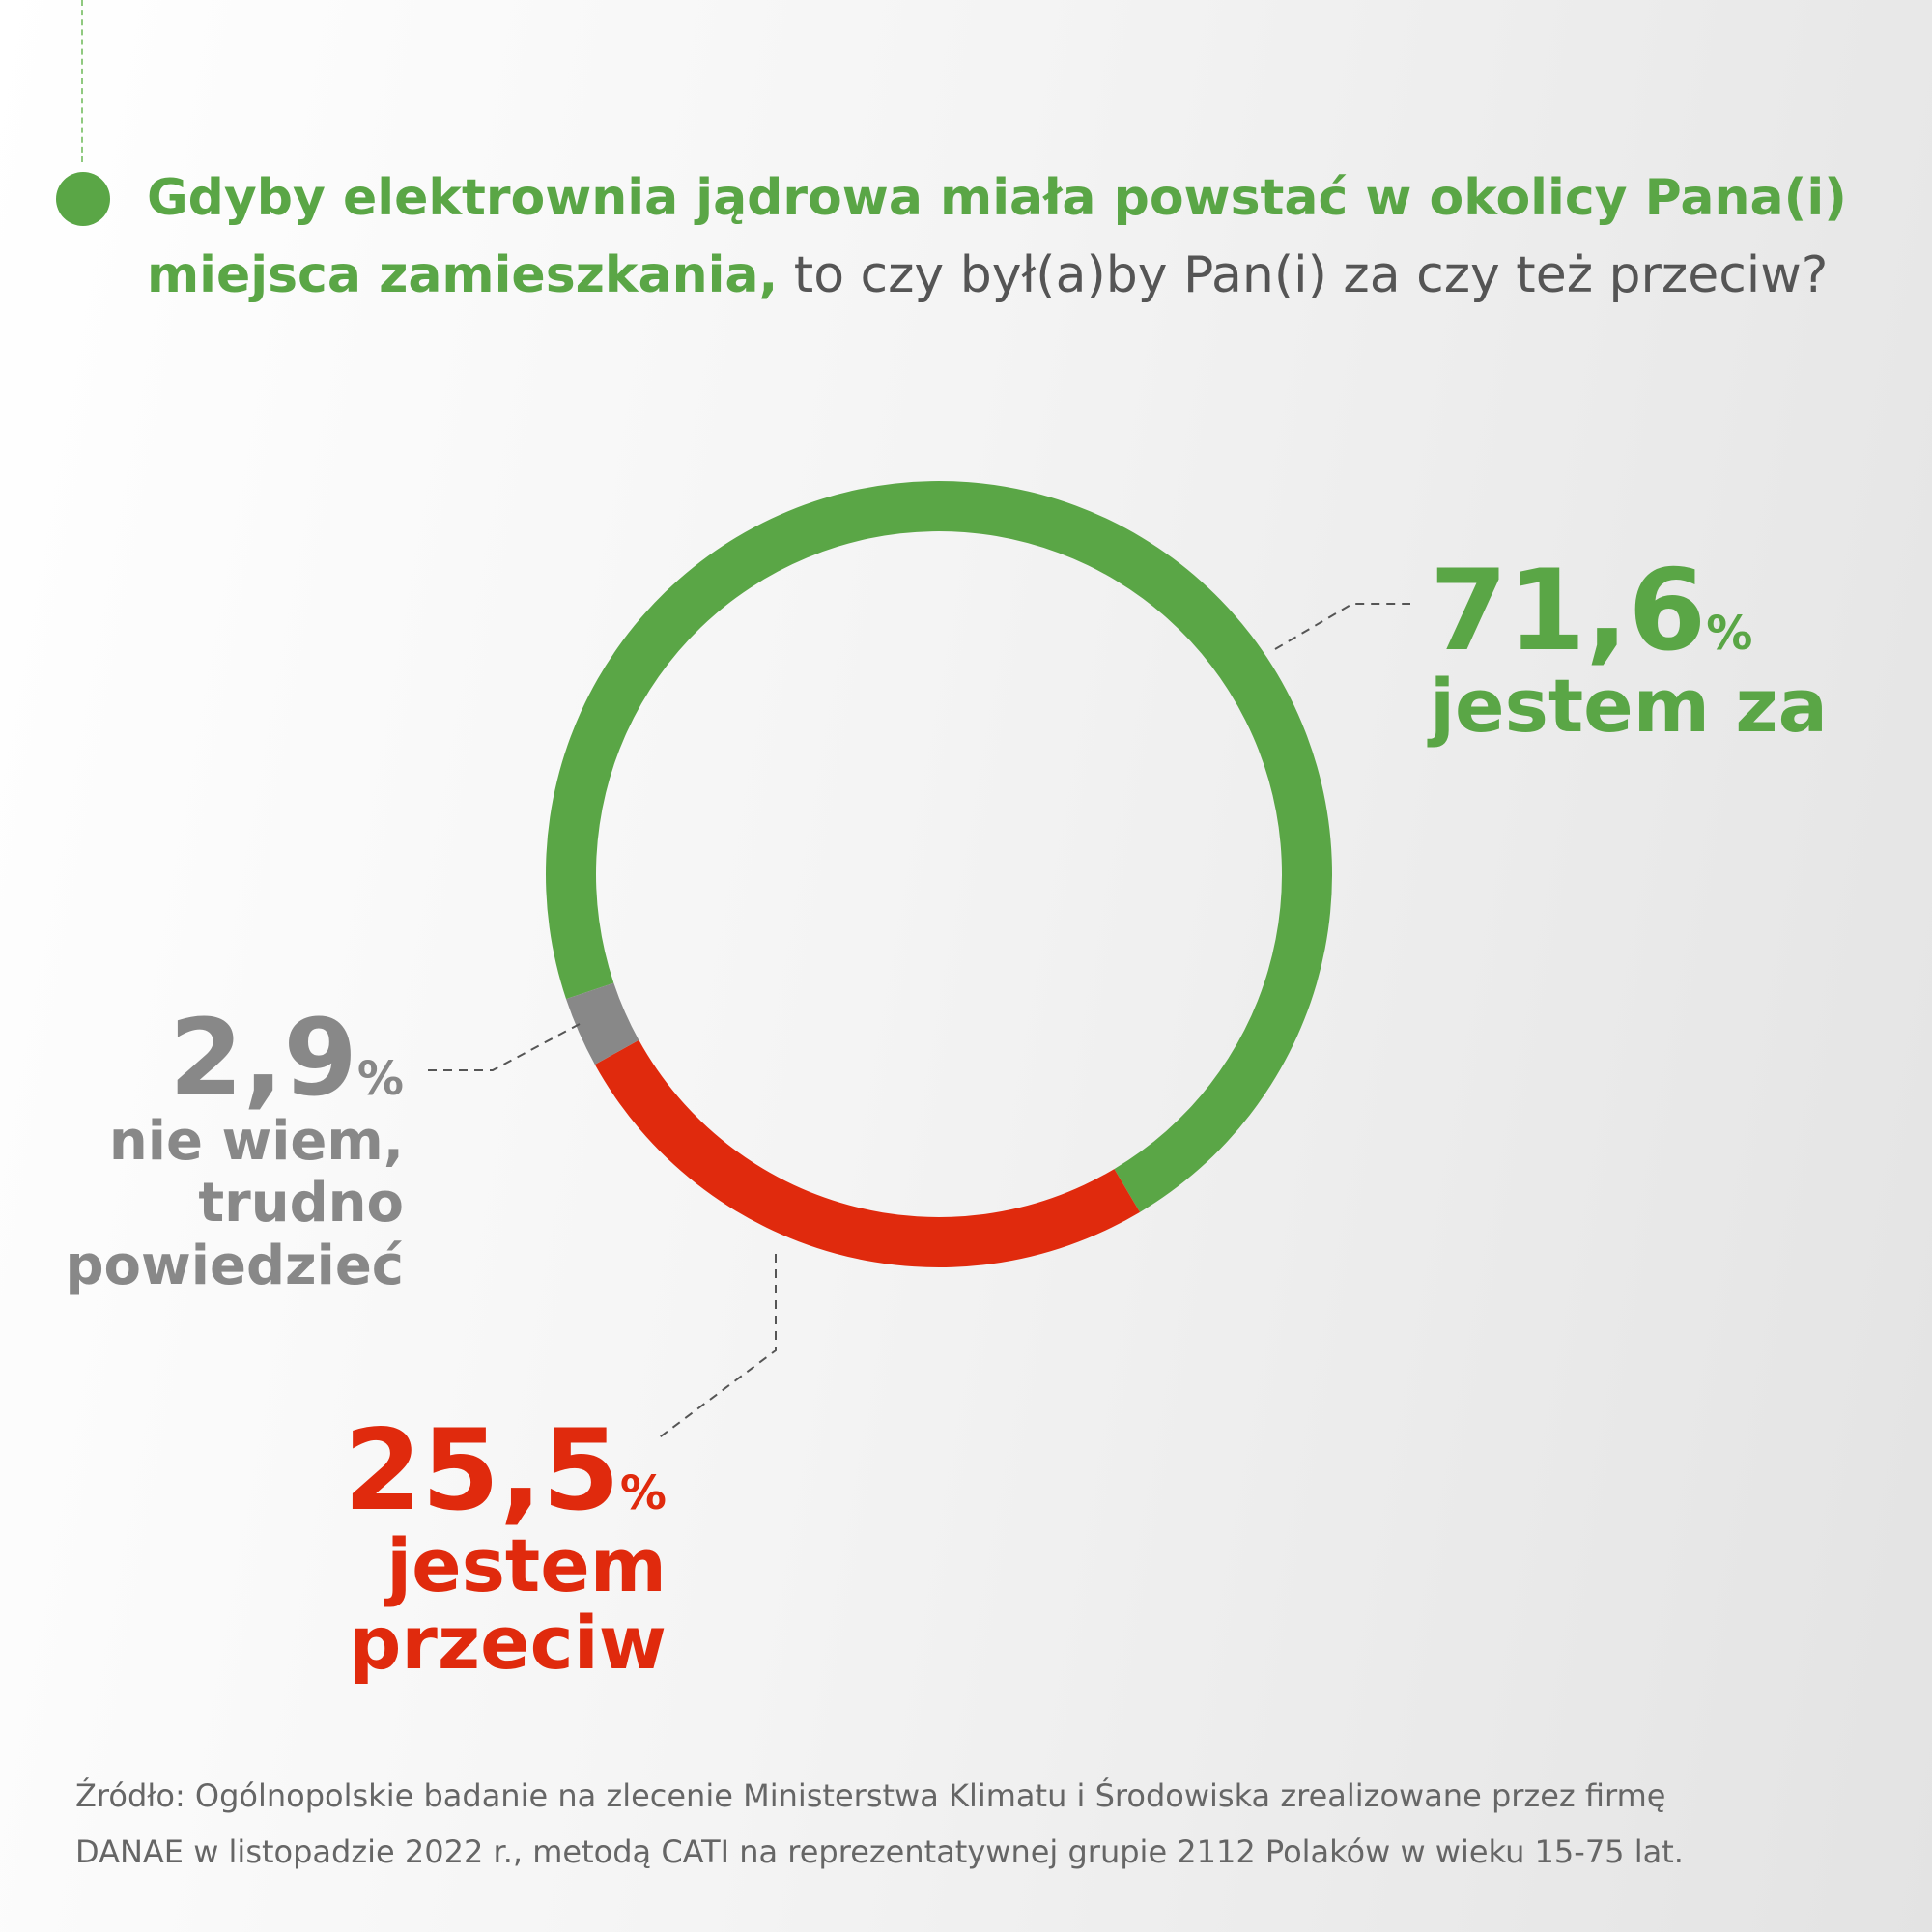  Describe the element at coordinates (643, 1493) in the screenshot. I see `pct-przeciw: %` at that location.